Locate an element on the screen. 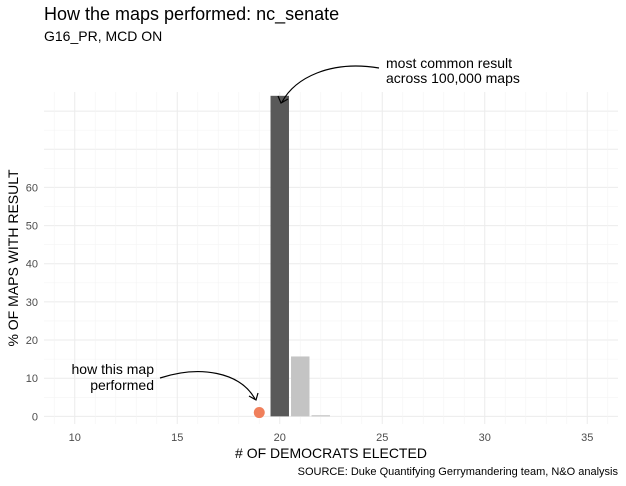  x-tick-label: 25 is located at coordinates (382, 438).